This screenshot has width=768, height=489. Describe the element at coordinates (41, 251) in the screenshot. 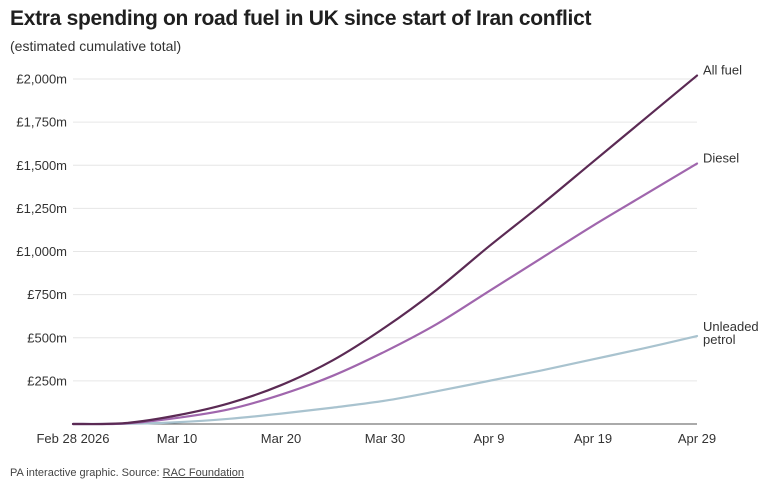

I see `y-tick-label: £1,000m` at that location.